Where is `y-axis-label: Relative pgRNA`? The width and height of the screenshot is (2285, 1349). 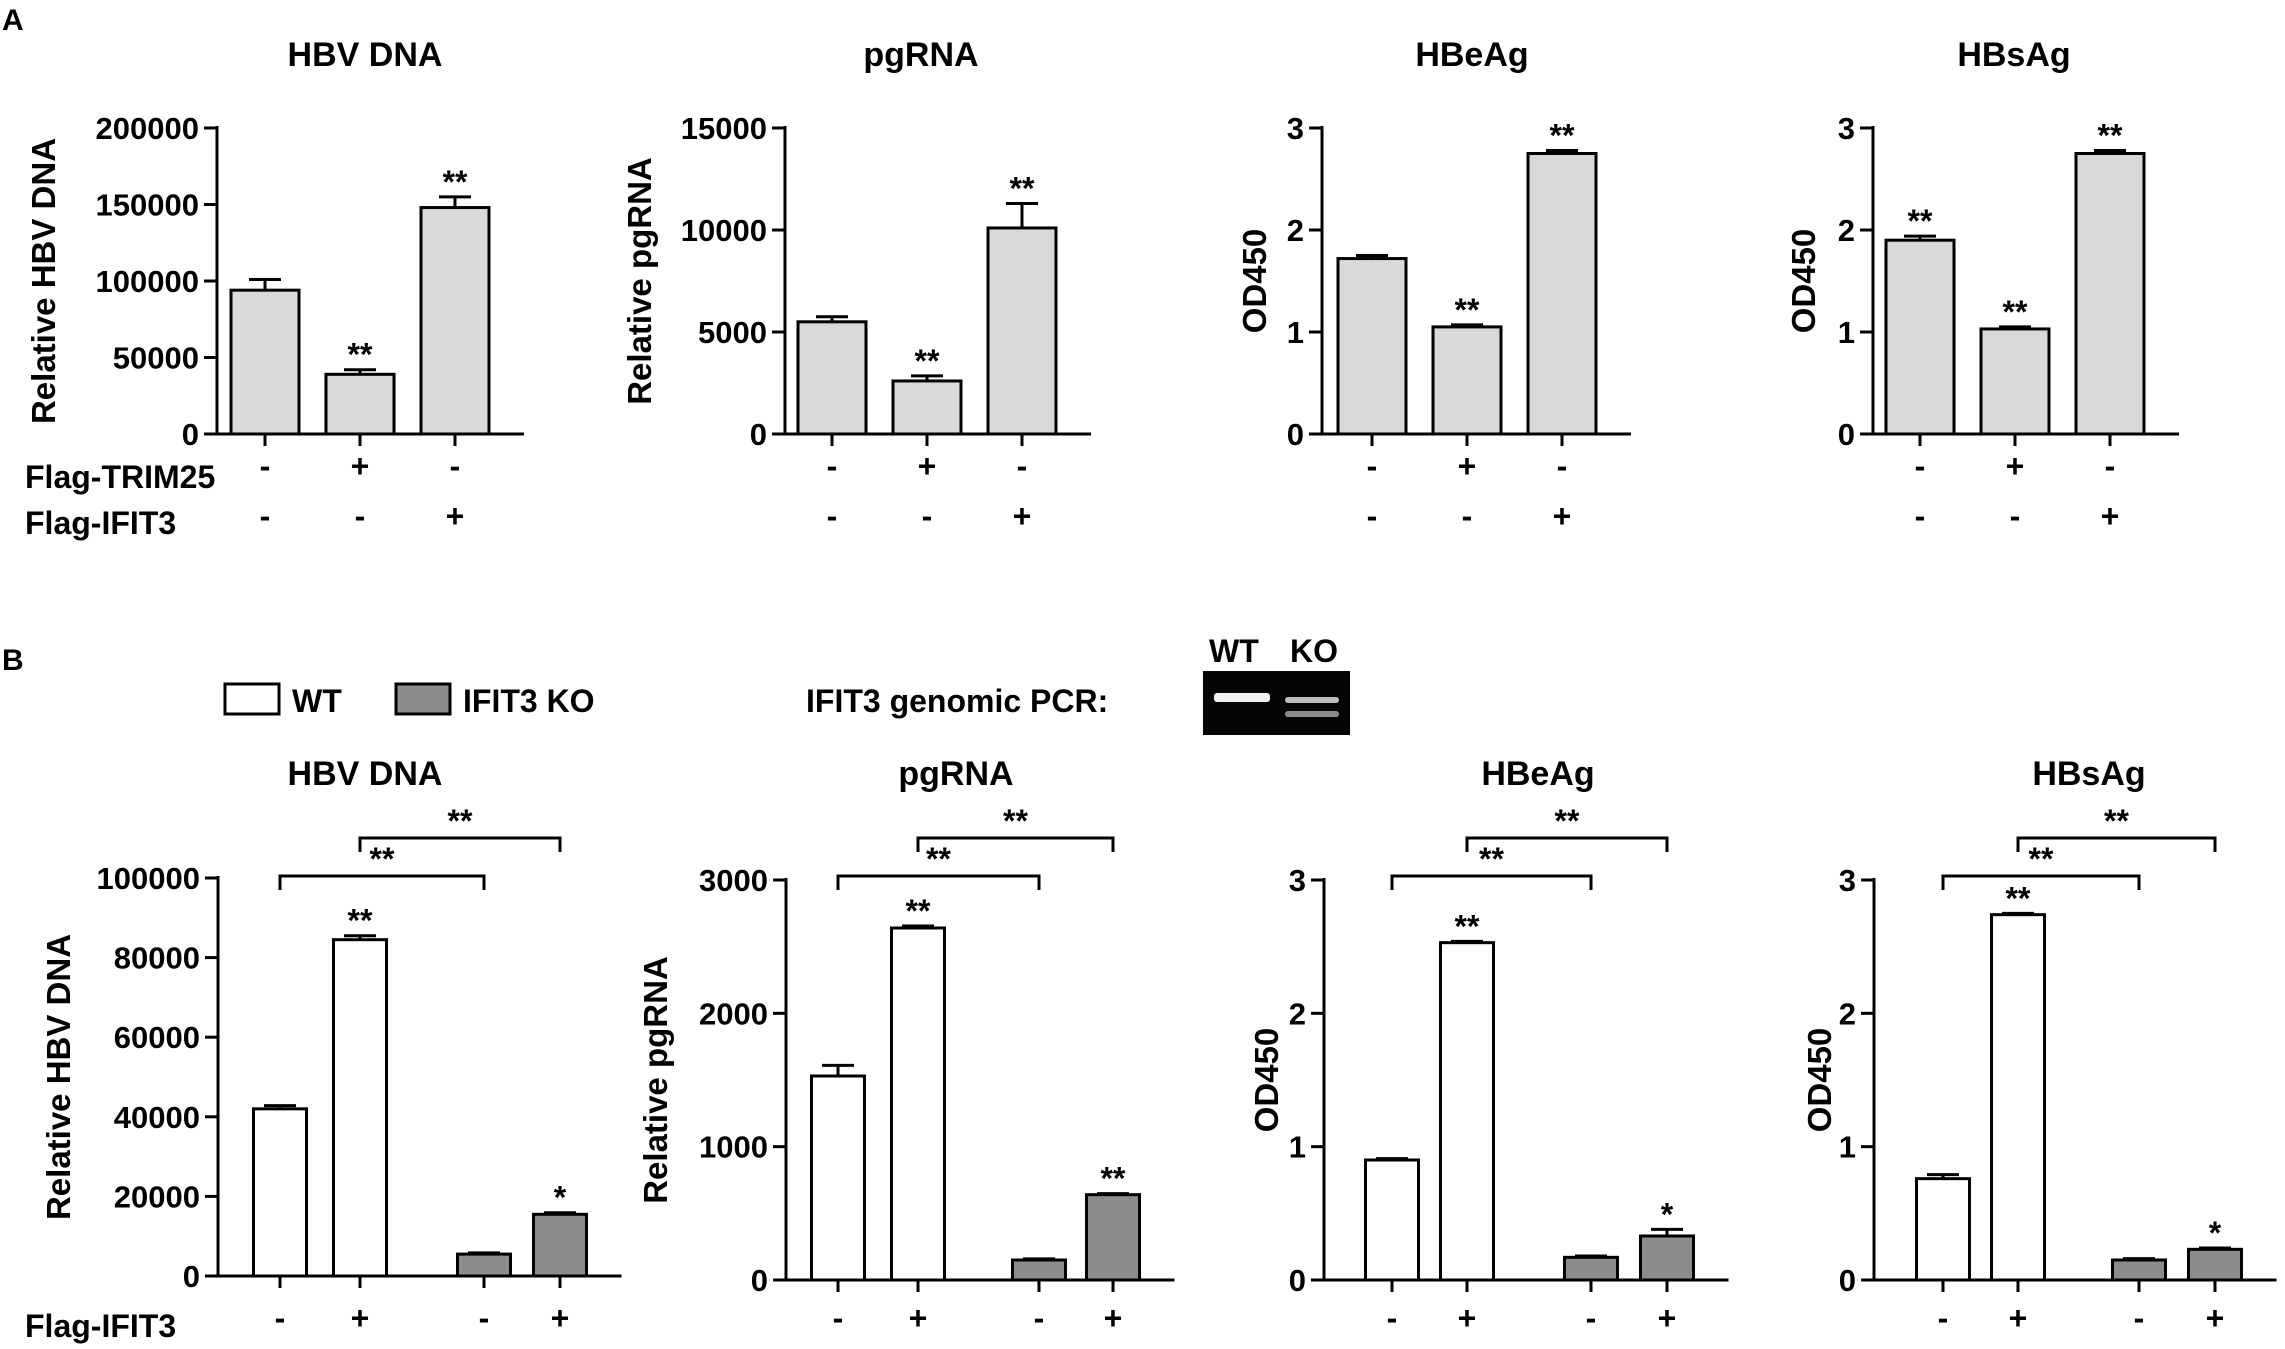 y-axis-label: Relative pgRNA is located at coordinates (655, 1080).